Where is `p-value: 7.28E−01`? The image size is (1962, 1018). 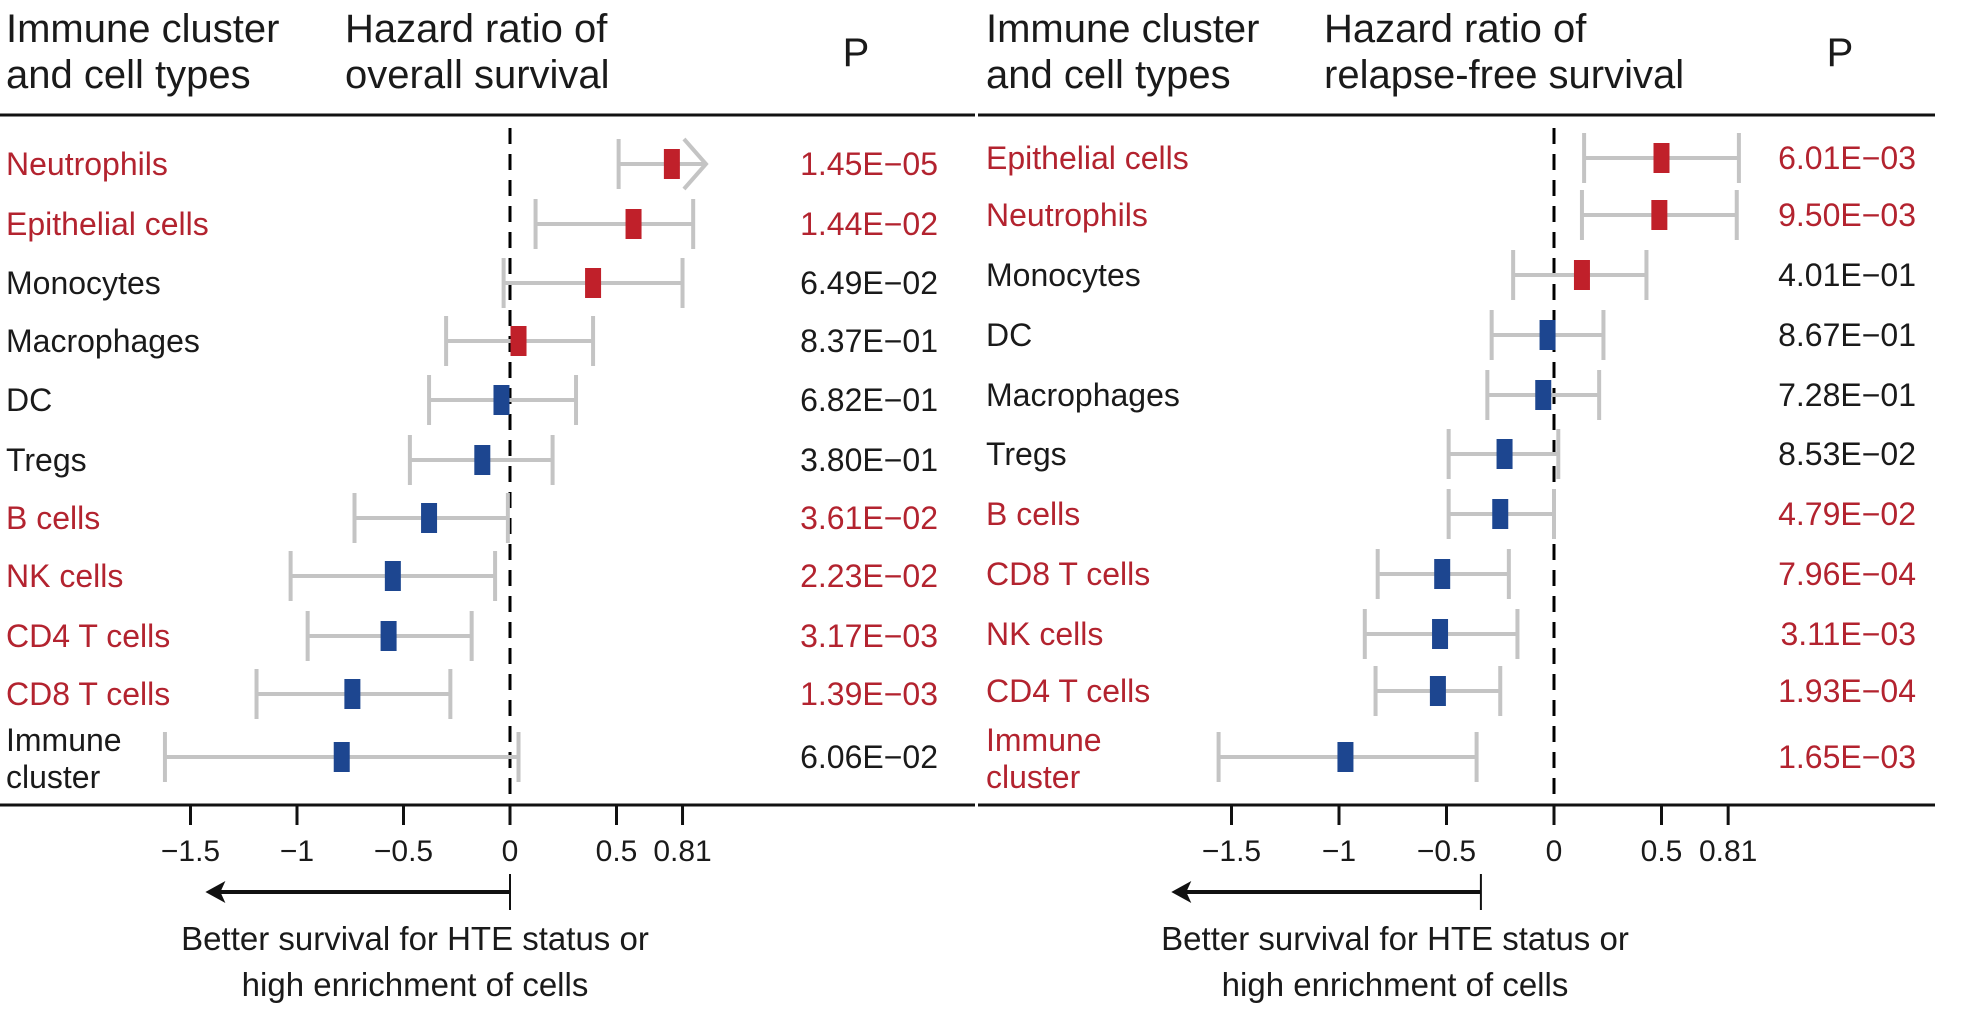
p-value: 7.28E−01 is located at coordinates (1847, 395).